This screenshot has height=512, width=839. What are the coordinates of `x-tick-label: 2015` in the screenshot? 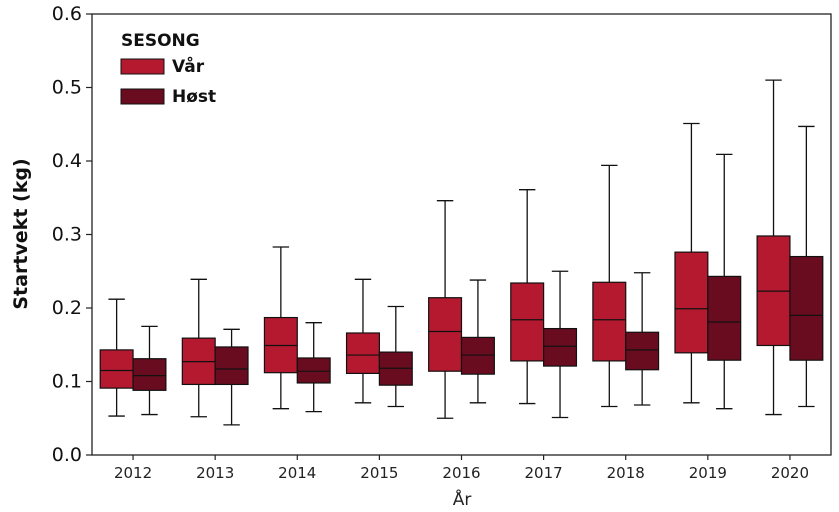 It's located at (379, 473).